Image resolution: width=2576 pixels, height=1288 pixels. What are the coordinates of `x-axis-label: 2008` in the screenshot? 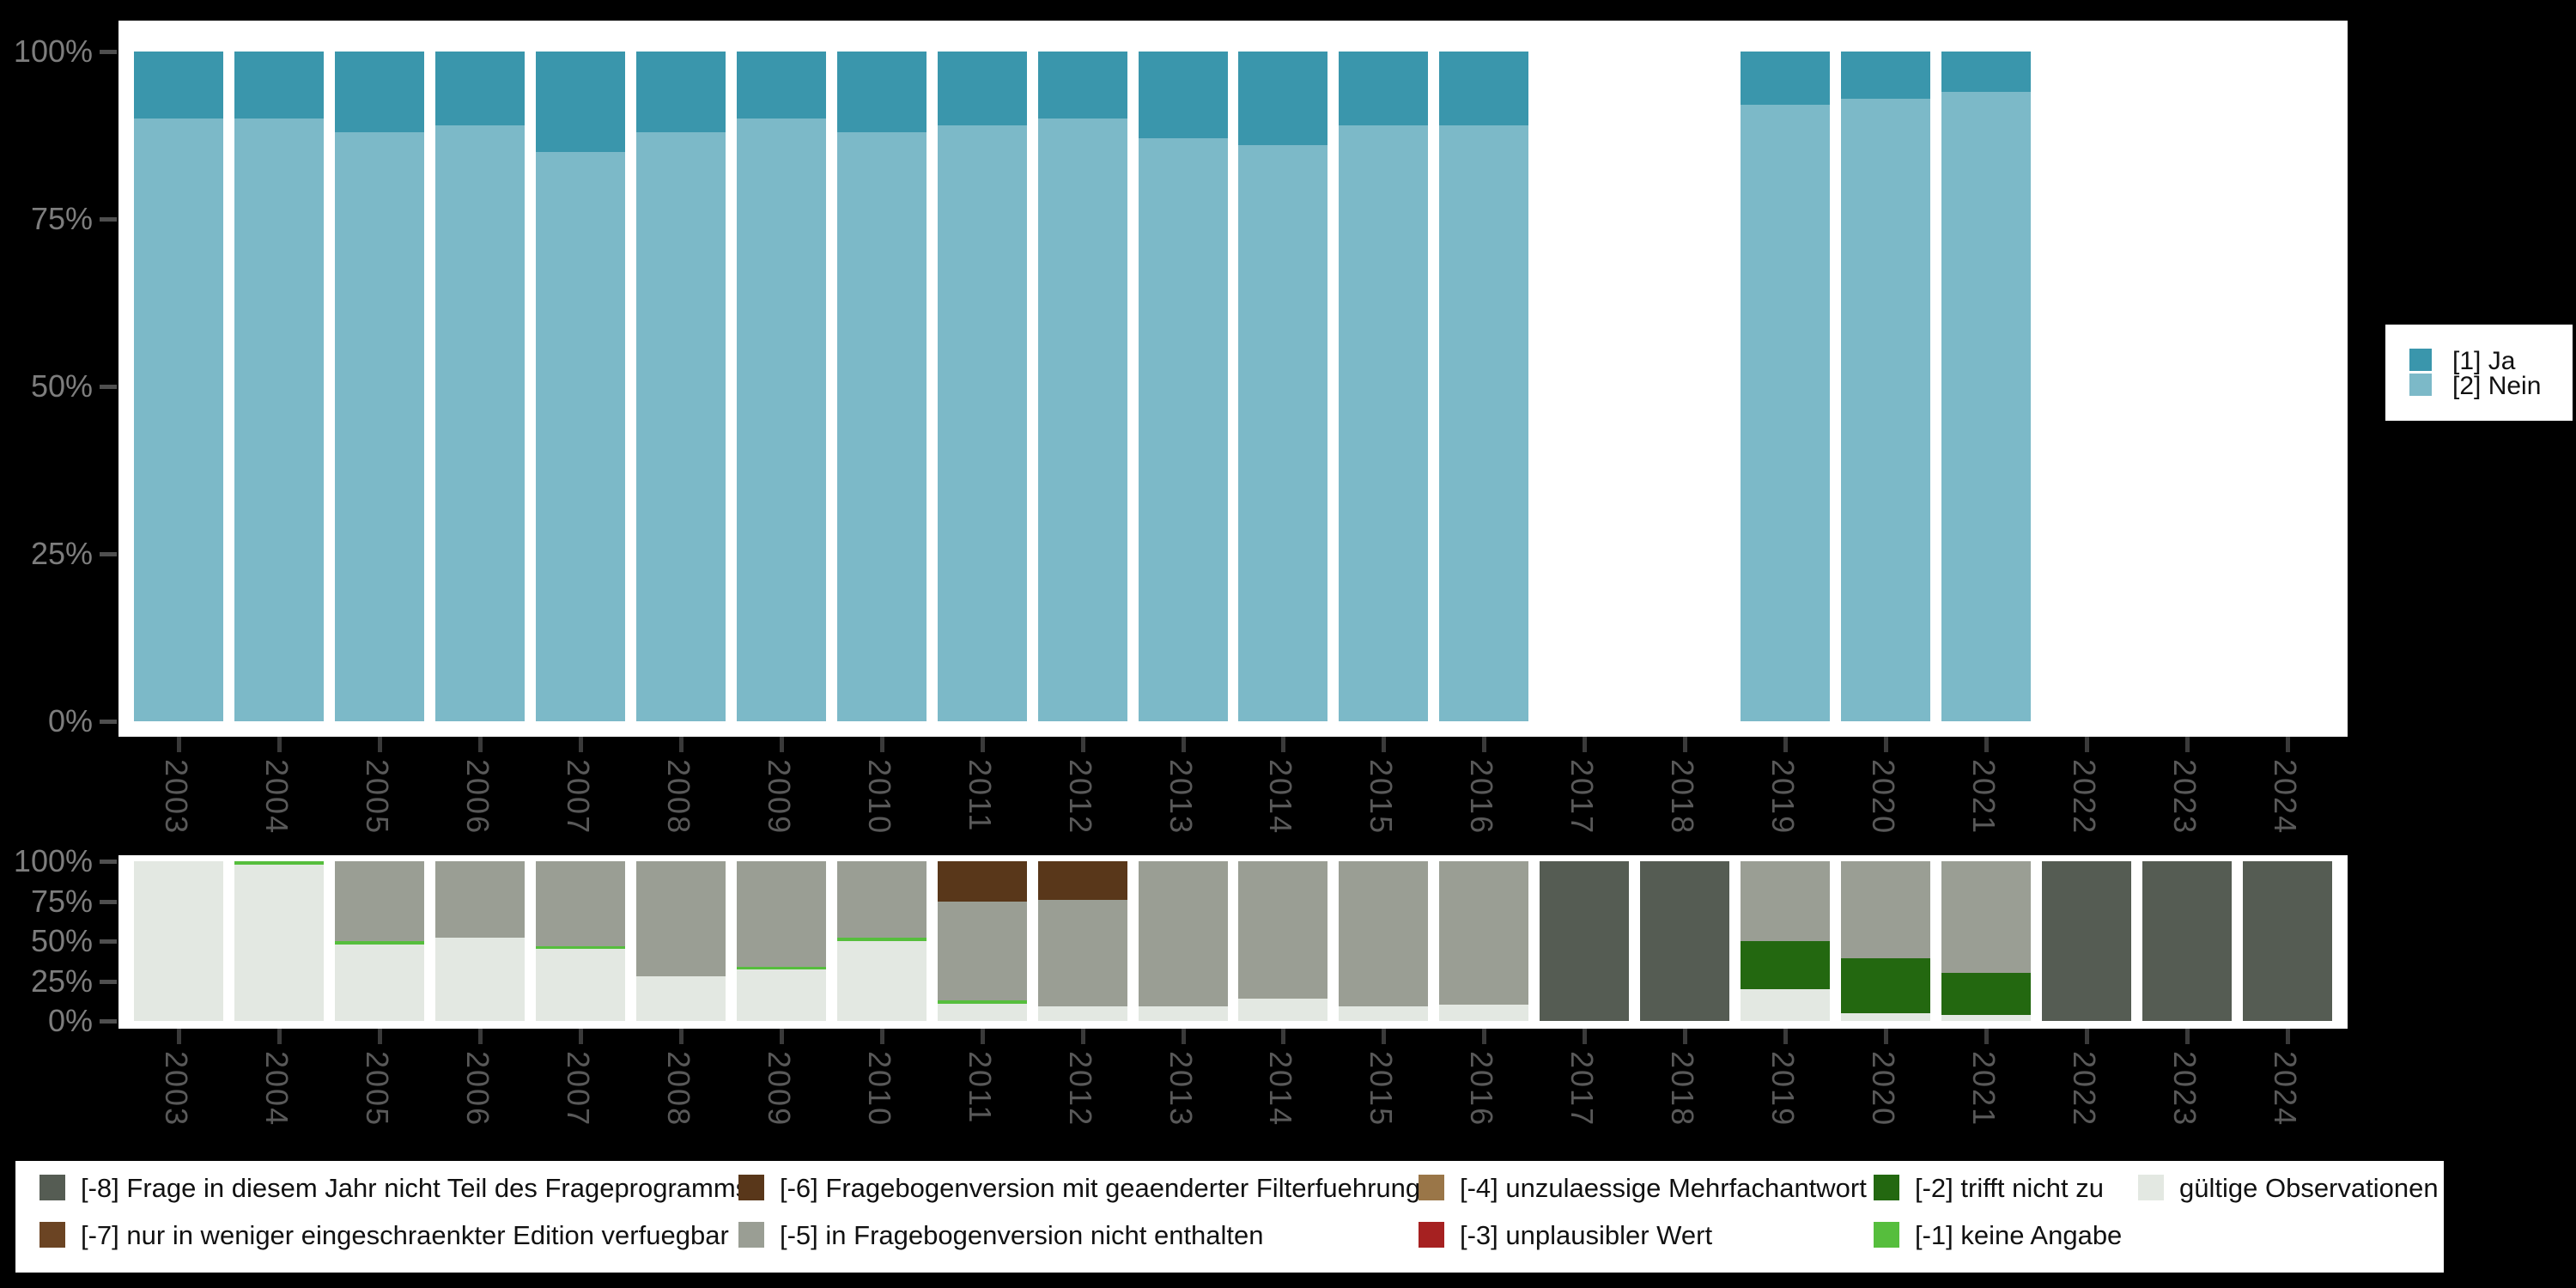 It's located at (678, 797).